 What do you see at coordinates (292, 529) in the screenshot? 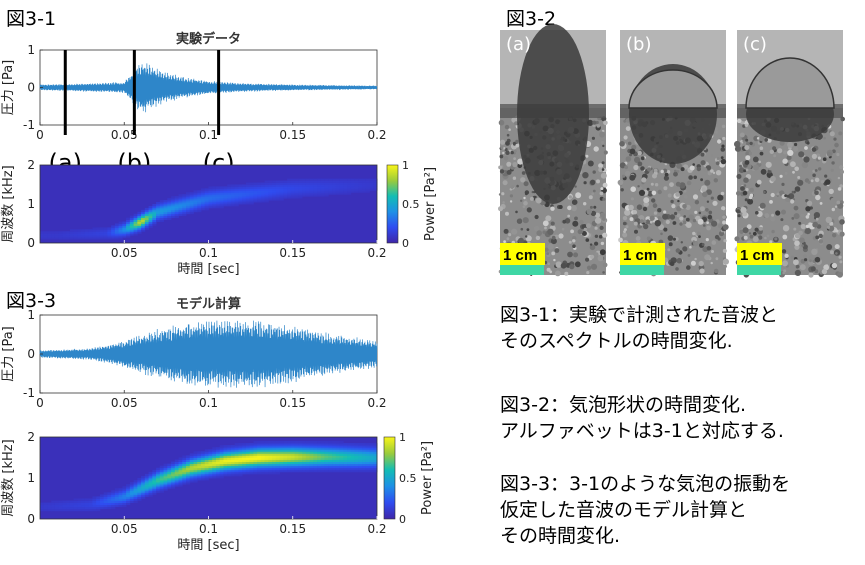
I see `model-spectrum-xtick-label: 0.15` at bounding box center [292, 529].